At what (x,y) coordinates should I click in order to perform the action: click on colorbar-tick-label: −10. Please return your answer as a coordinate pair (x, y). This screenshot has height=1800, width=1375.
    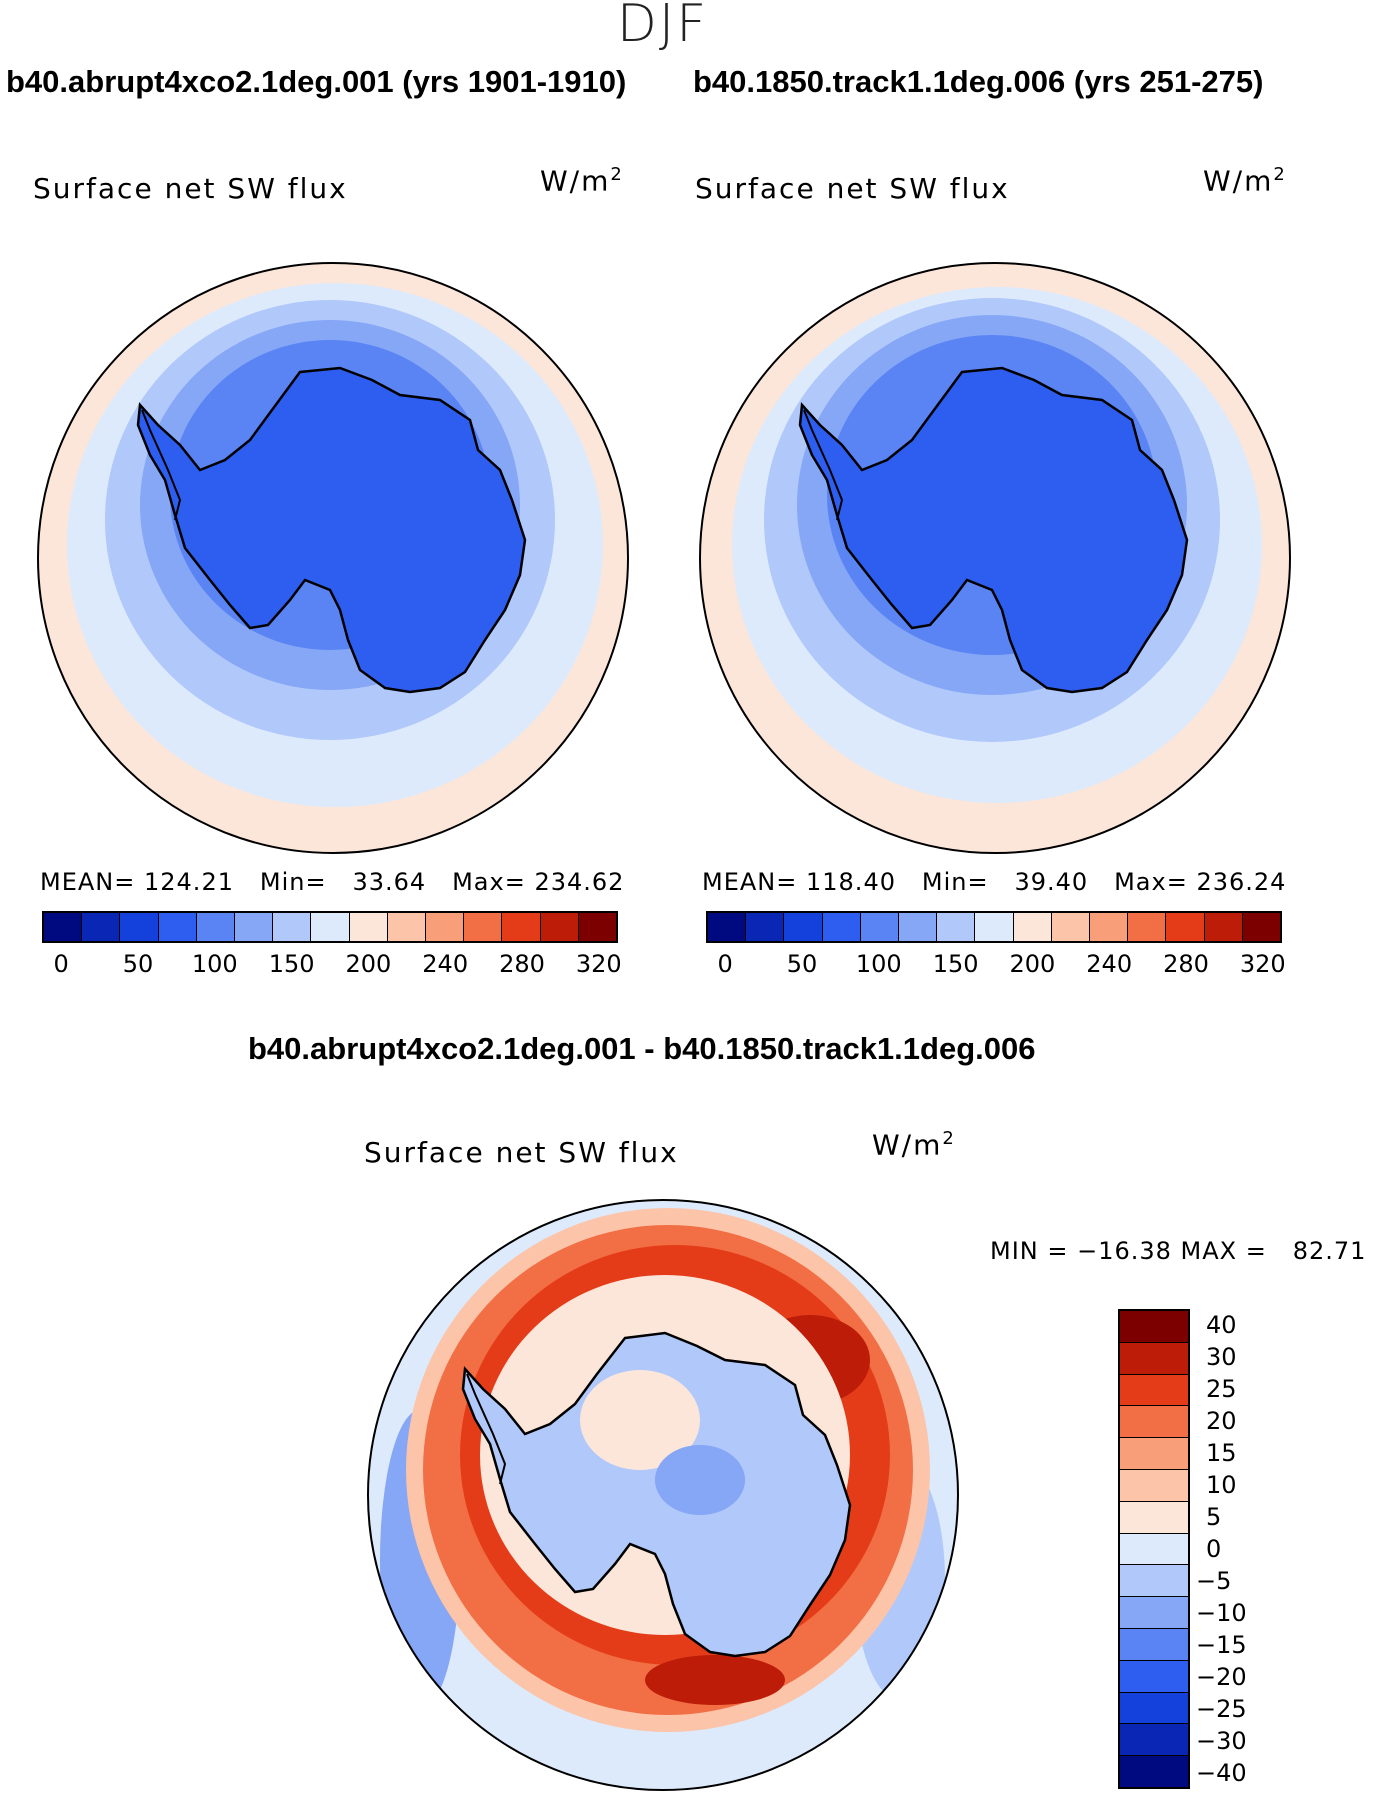
    Looking at the image, I should click on (1221, 1613).